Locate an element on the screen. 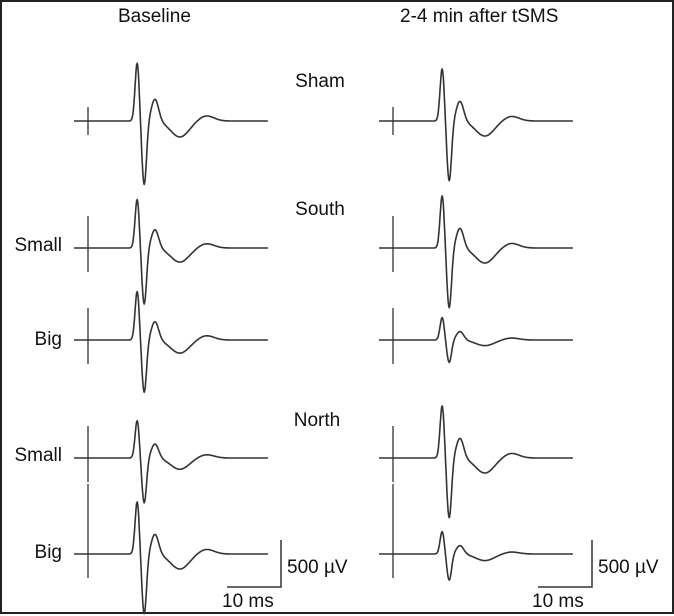 The image size is (674, 616). mep-trace-north-big-baseline is located at coordinates (171, 558).